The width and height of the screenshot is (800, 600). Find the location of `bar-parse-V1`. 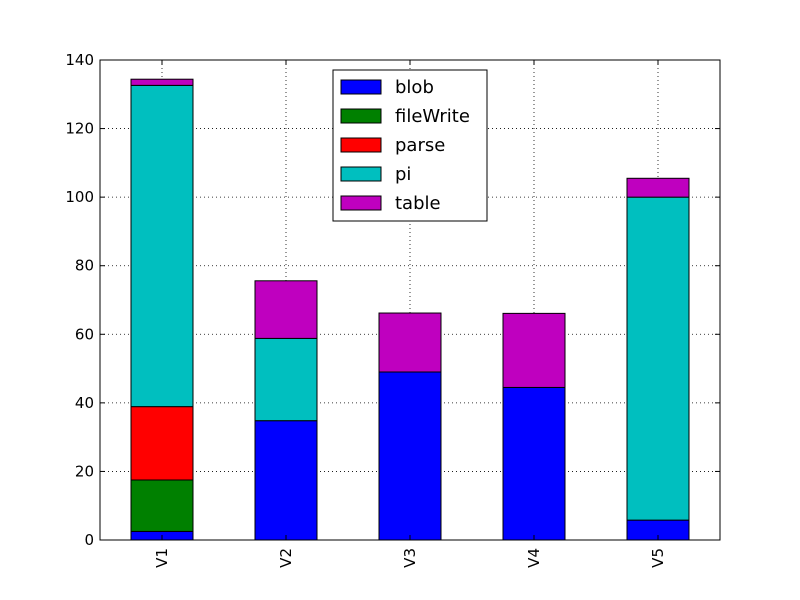

bar-parse-V1 is located at coordinates (162, 443).